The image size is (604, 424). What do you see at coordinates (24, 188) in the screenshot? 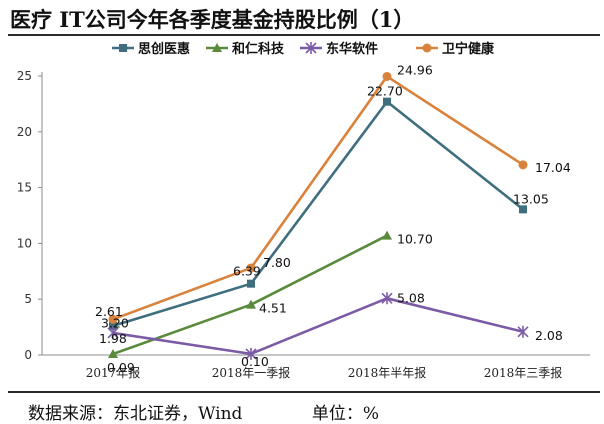
I see `y-tick-label: 15` at bounding box center [24, 188].